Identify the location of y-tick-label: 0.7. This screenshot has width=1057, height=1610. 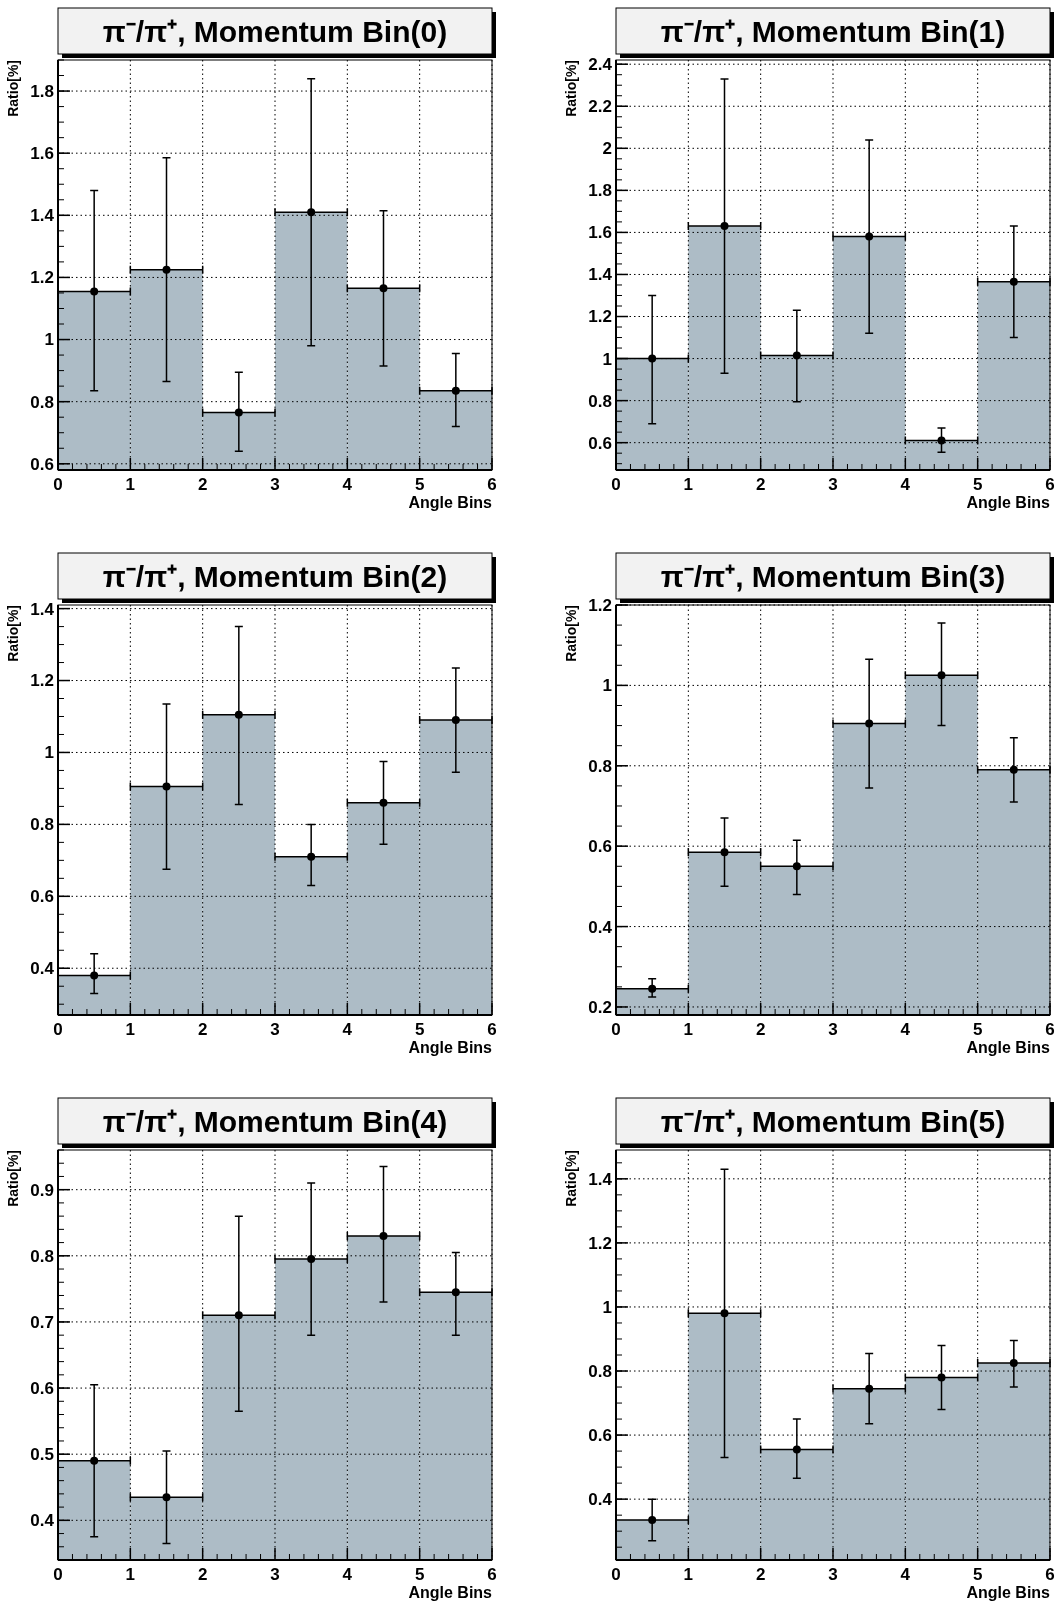
(42, 1322).